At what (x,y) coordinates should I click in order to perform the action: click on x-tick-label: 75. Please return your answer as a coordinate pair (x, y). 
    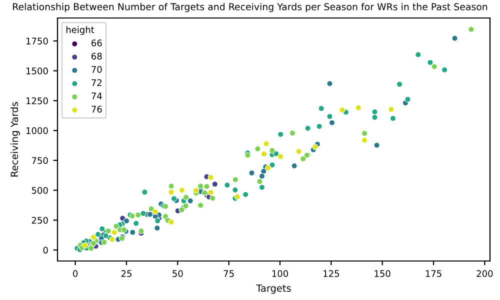
    Looking at the image, I should click on (229, 274).